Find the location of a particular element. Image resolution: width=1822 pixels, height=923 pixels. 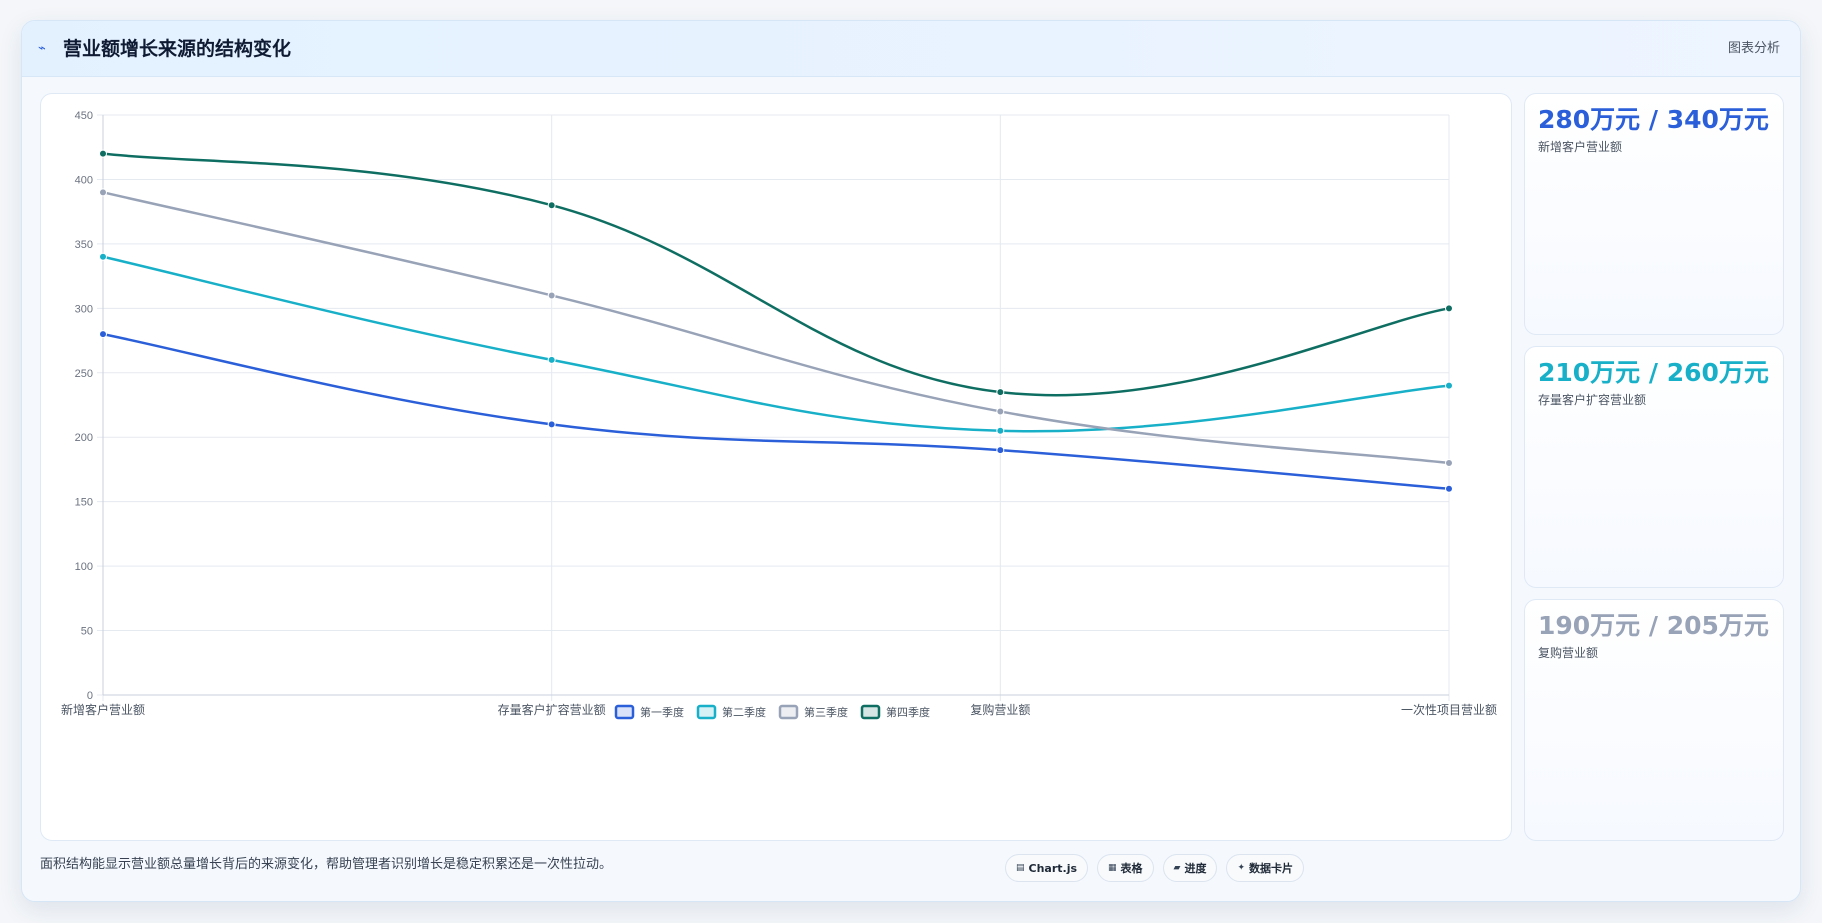

y-tick-label: 0 is located at coordinates (90, 696).